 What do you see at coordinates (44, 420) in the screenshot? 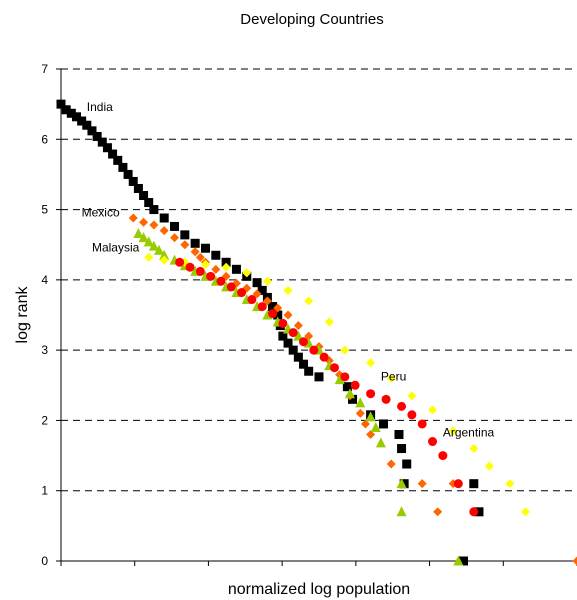
I see `y-tick-label: 2` at bounding box center [44, 420].